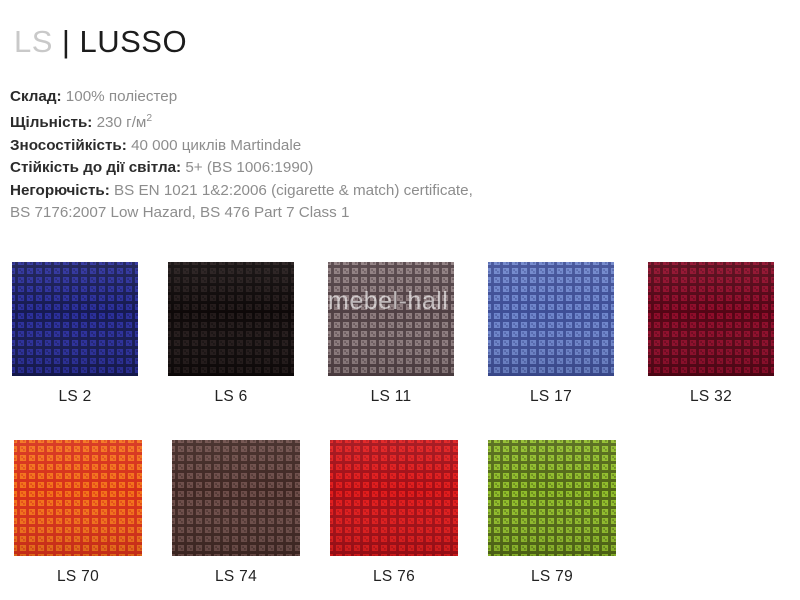 The height and width of the screenshot is (600, 800). I want to click on swatch-cell: LS 76, so click(394, 513).